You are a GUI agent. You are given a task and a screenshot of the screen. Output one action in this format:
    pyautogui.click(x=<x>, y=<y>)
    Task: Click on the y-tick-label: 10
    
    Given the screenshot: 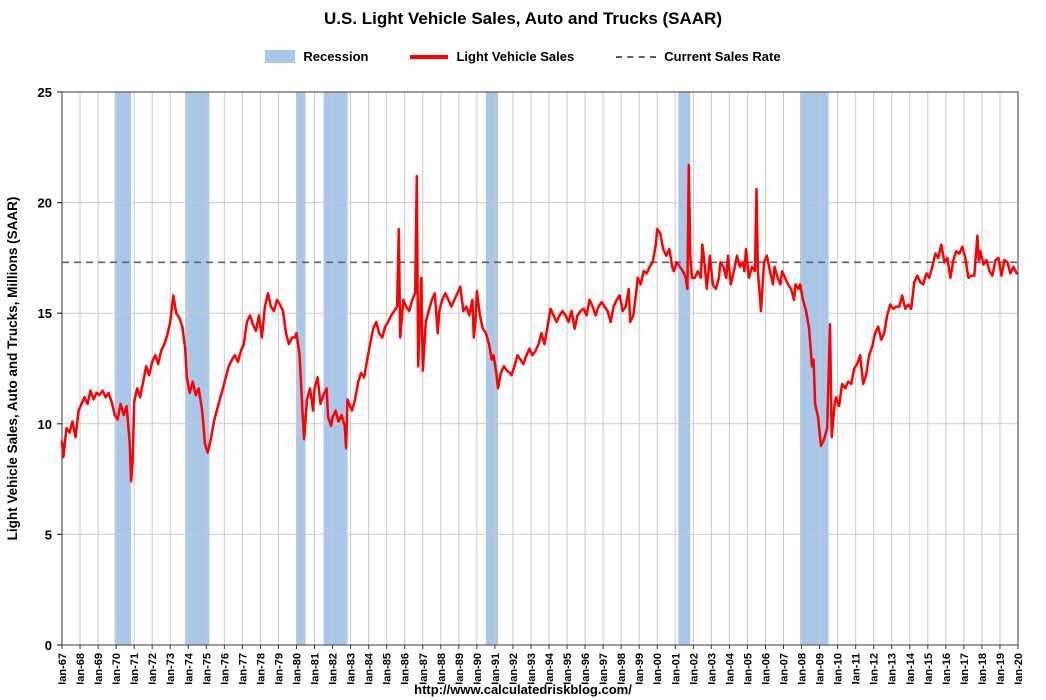 What is the action you would take?
    pyautogui.click(x=45, y=424)
    